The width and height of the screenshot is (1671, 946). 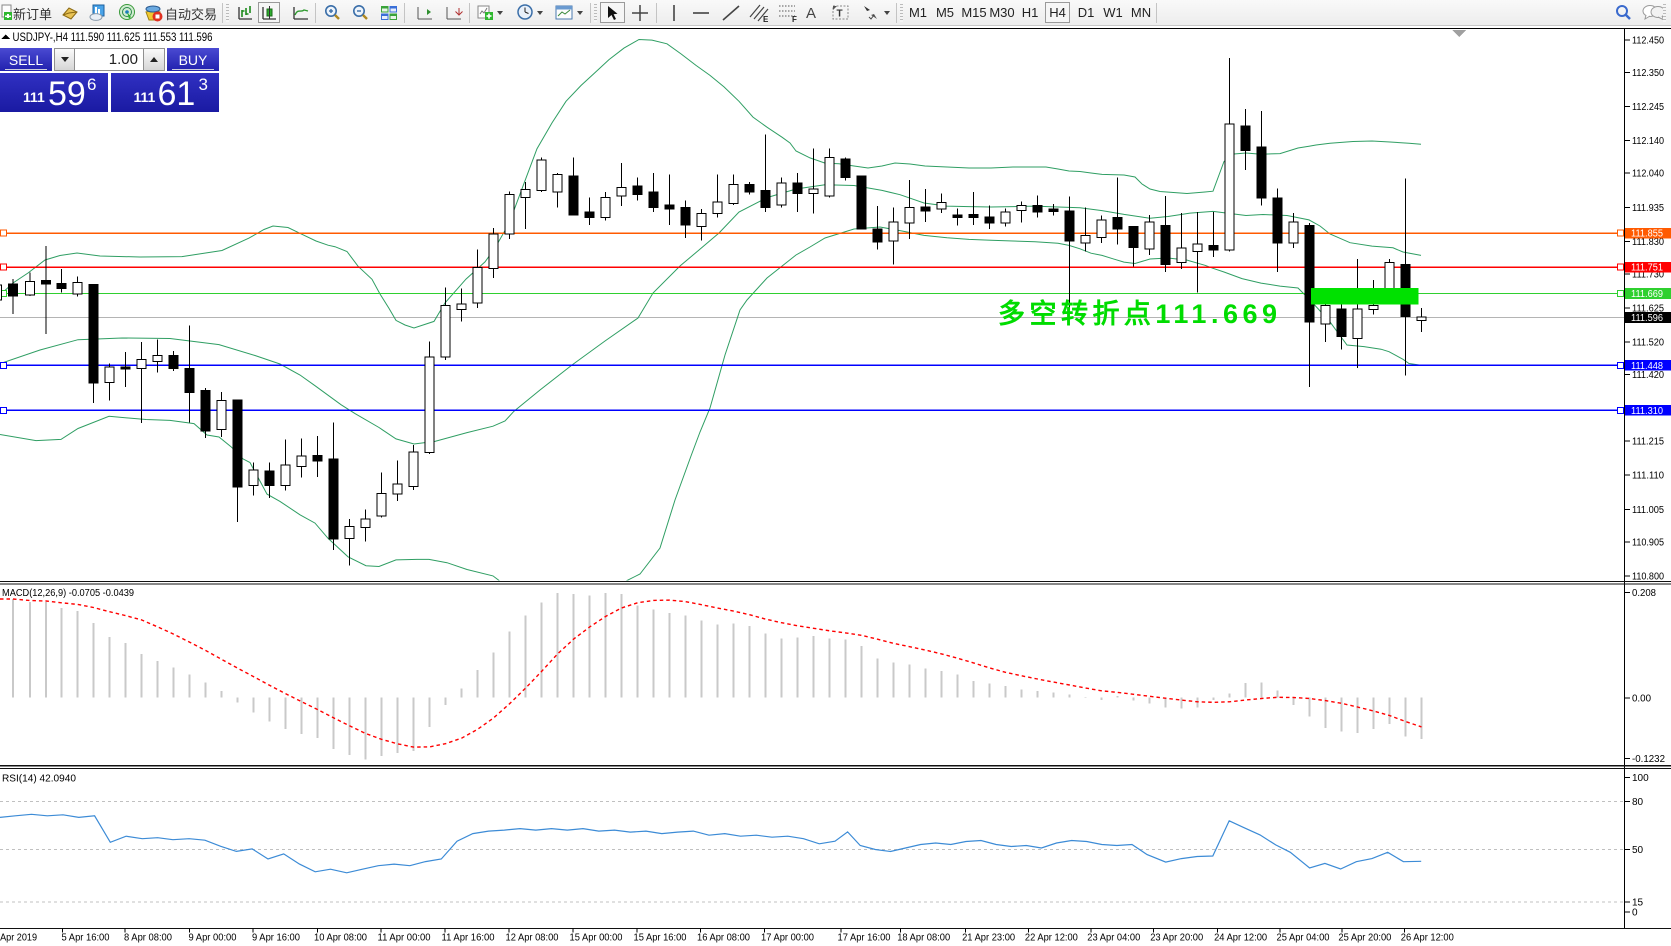 I want to click on svg-text: 15, so click(x=1638, y=903).